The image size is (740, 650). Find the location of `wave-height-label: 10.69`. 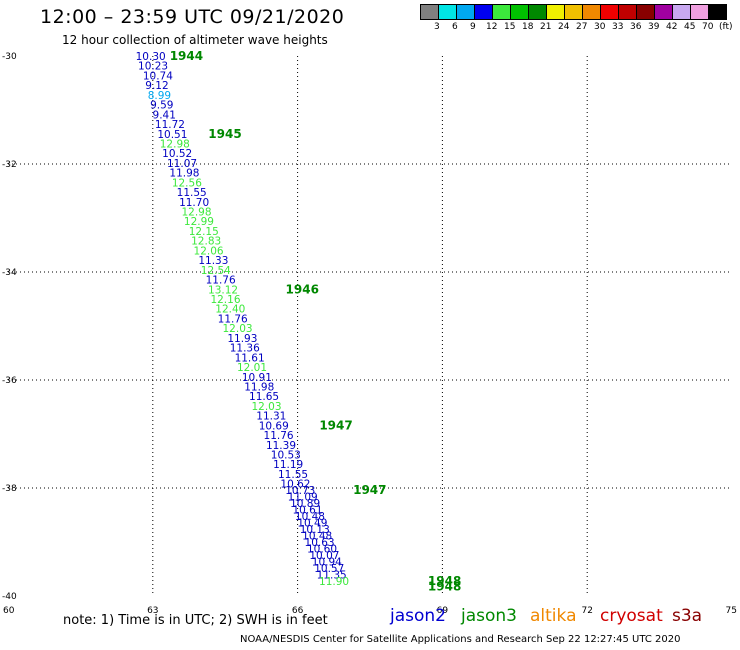

wave-height-label: 10.69 is located at coordinates (274, 426).